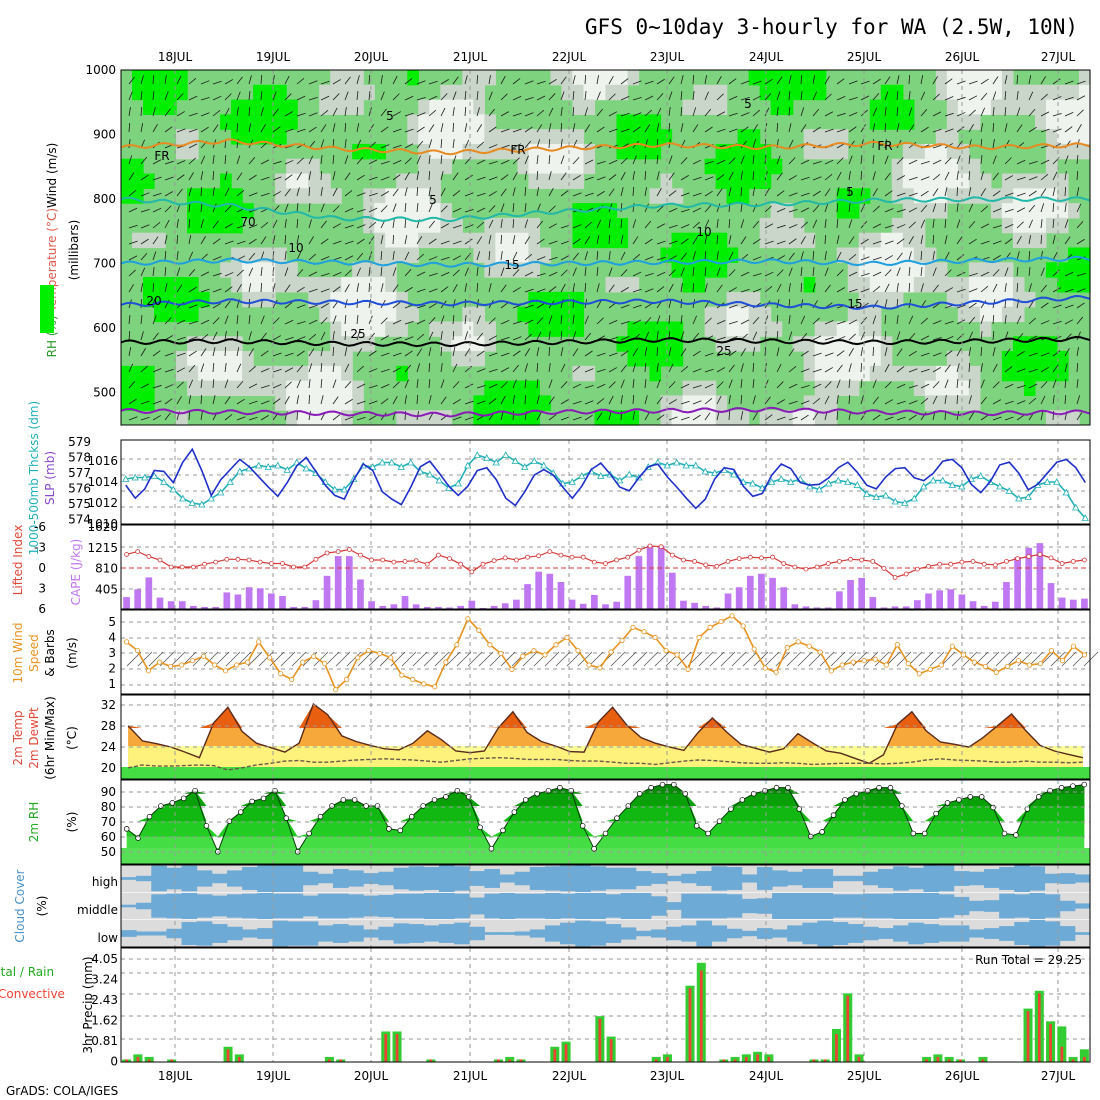 The width and height of the screenshot is (1100, 1100). Describe the element at coordinates (620, 480) in the screenshot. I see `thickness-line-point` at that location.